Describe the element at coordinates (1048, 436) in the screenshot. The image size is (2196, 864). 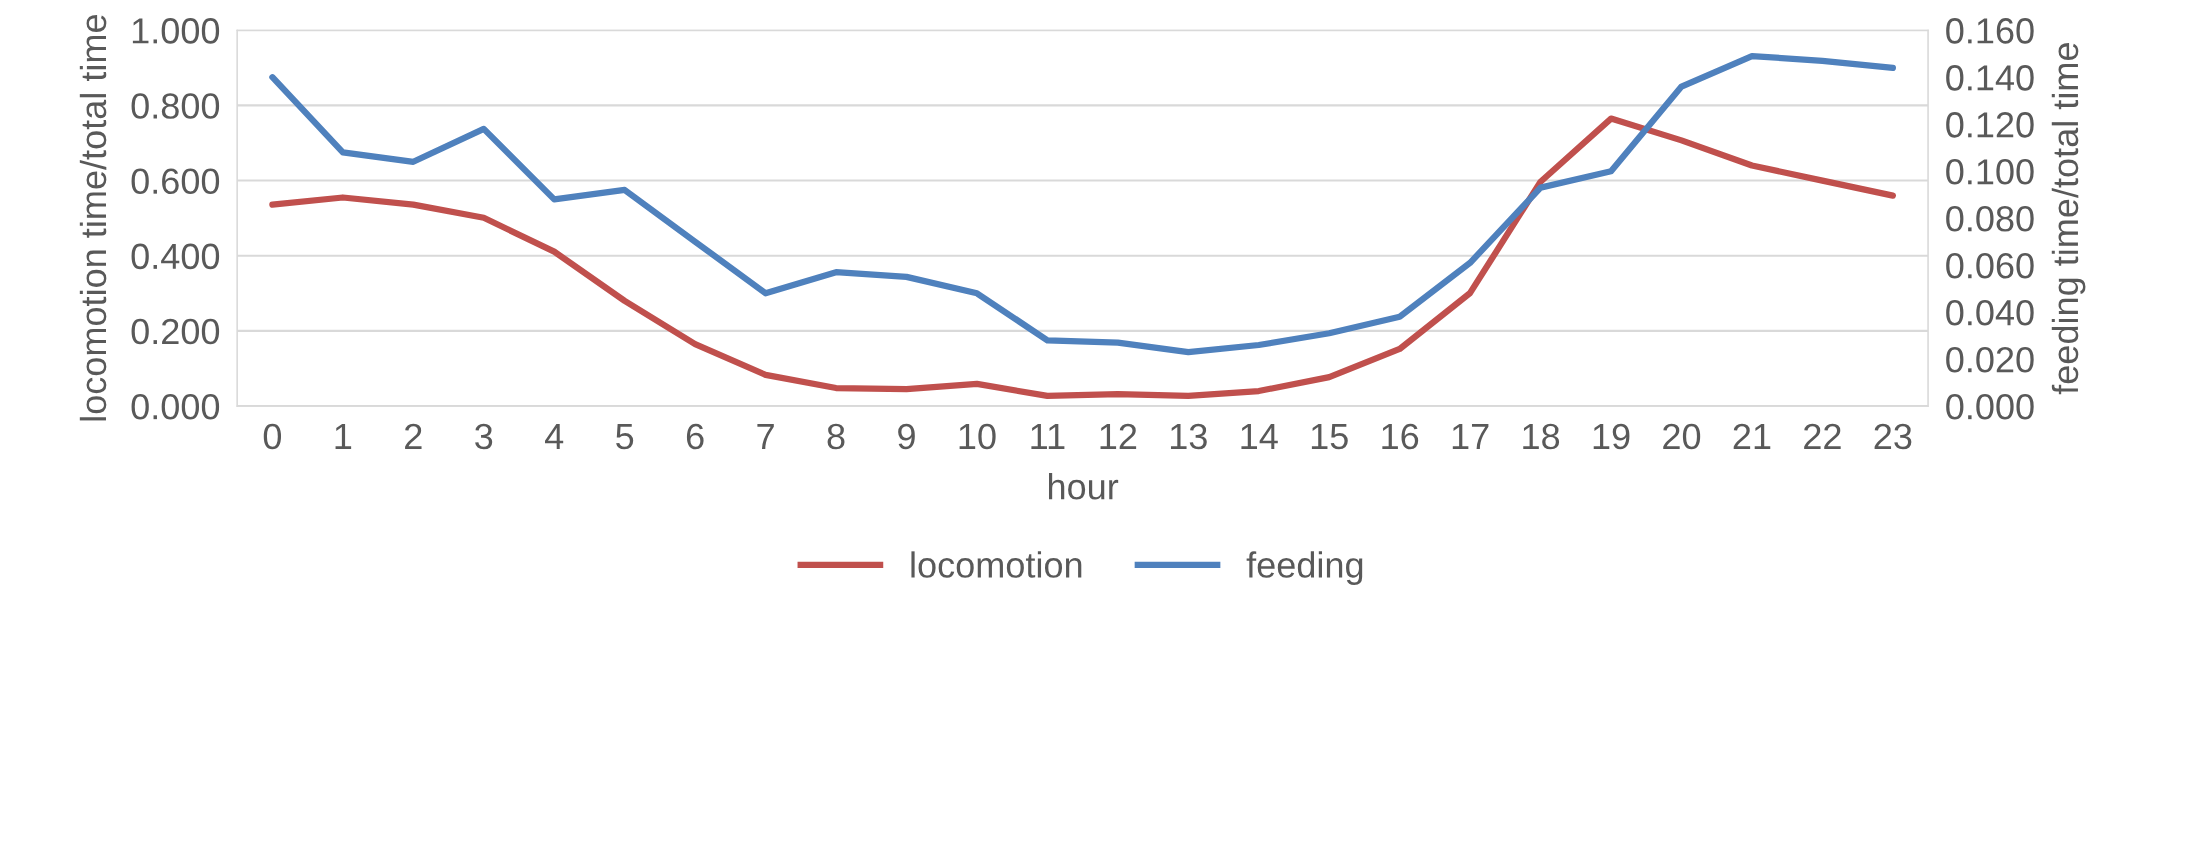
I see `x-tick-label: 11` at that location.